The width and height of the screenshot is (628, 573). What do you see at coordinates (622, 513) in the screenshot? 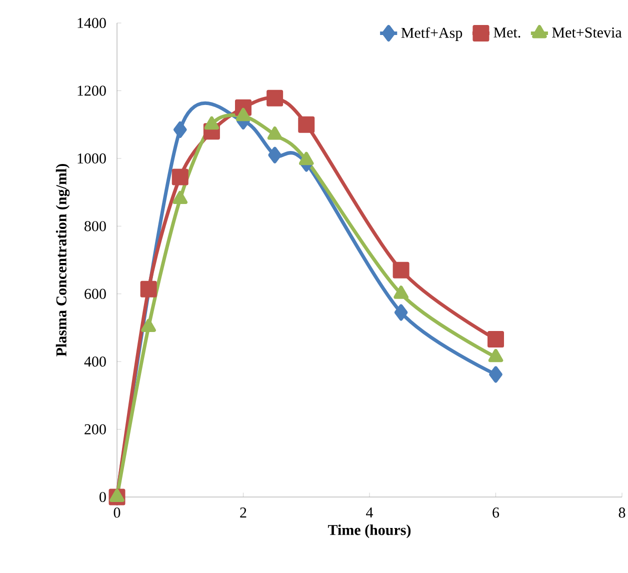
I see `x-tick-label: 8` at bounding box center [622, 513].